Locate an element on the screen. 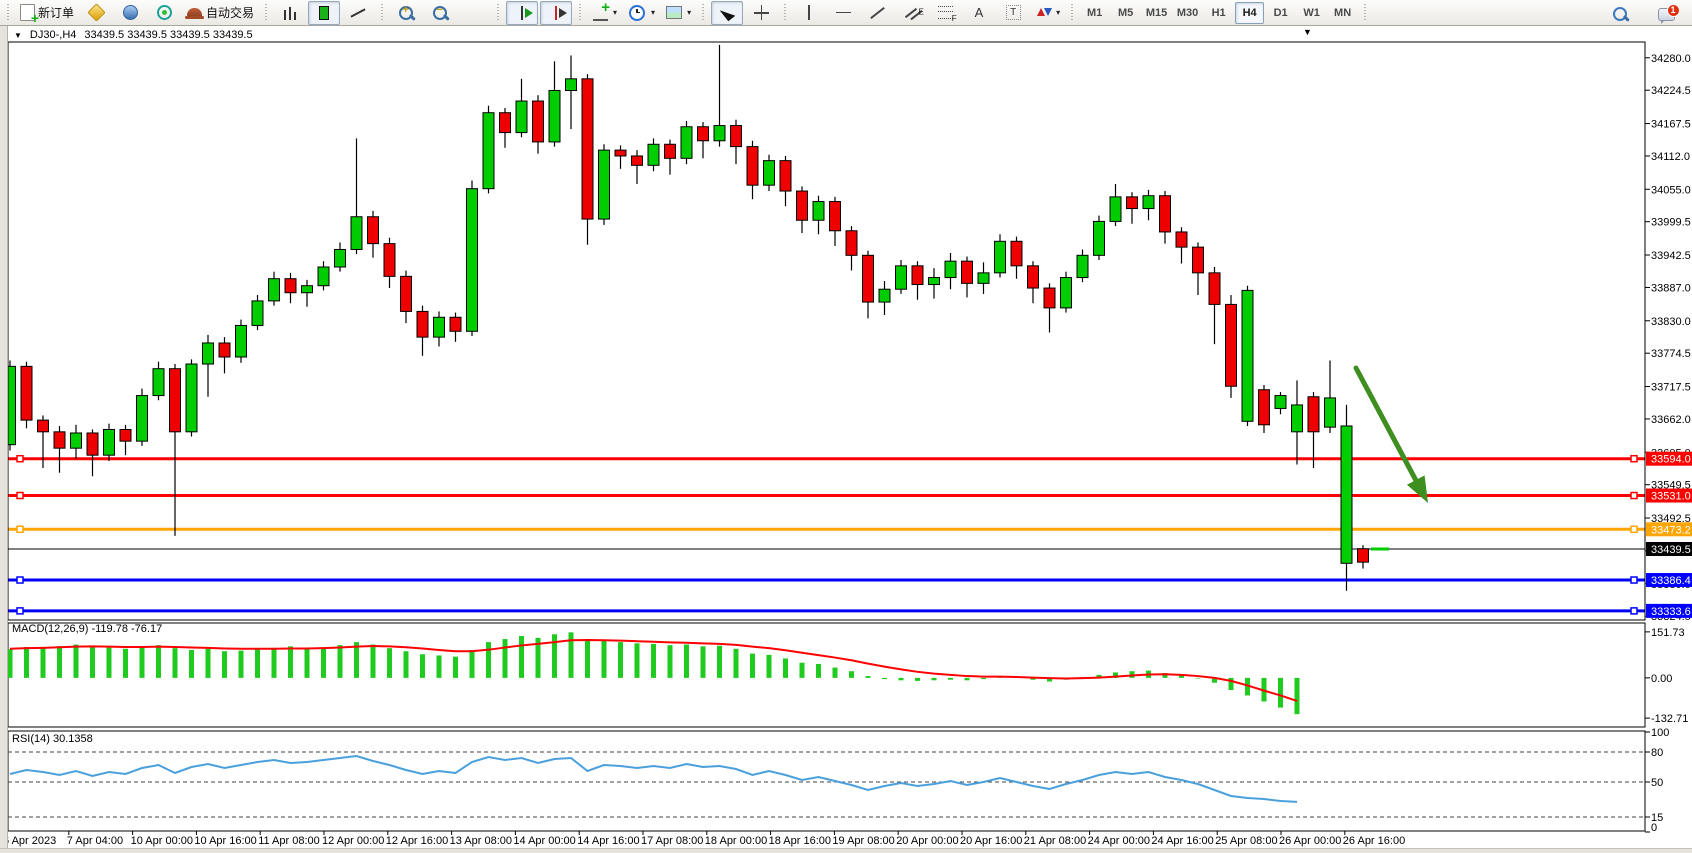 Image resolution: width=1692 pixels, height=853 pixels. line-chart-button is located at coordinates (358, 13).